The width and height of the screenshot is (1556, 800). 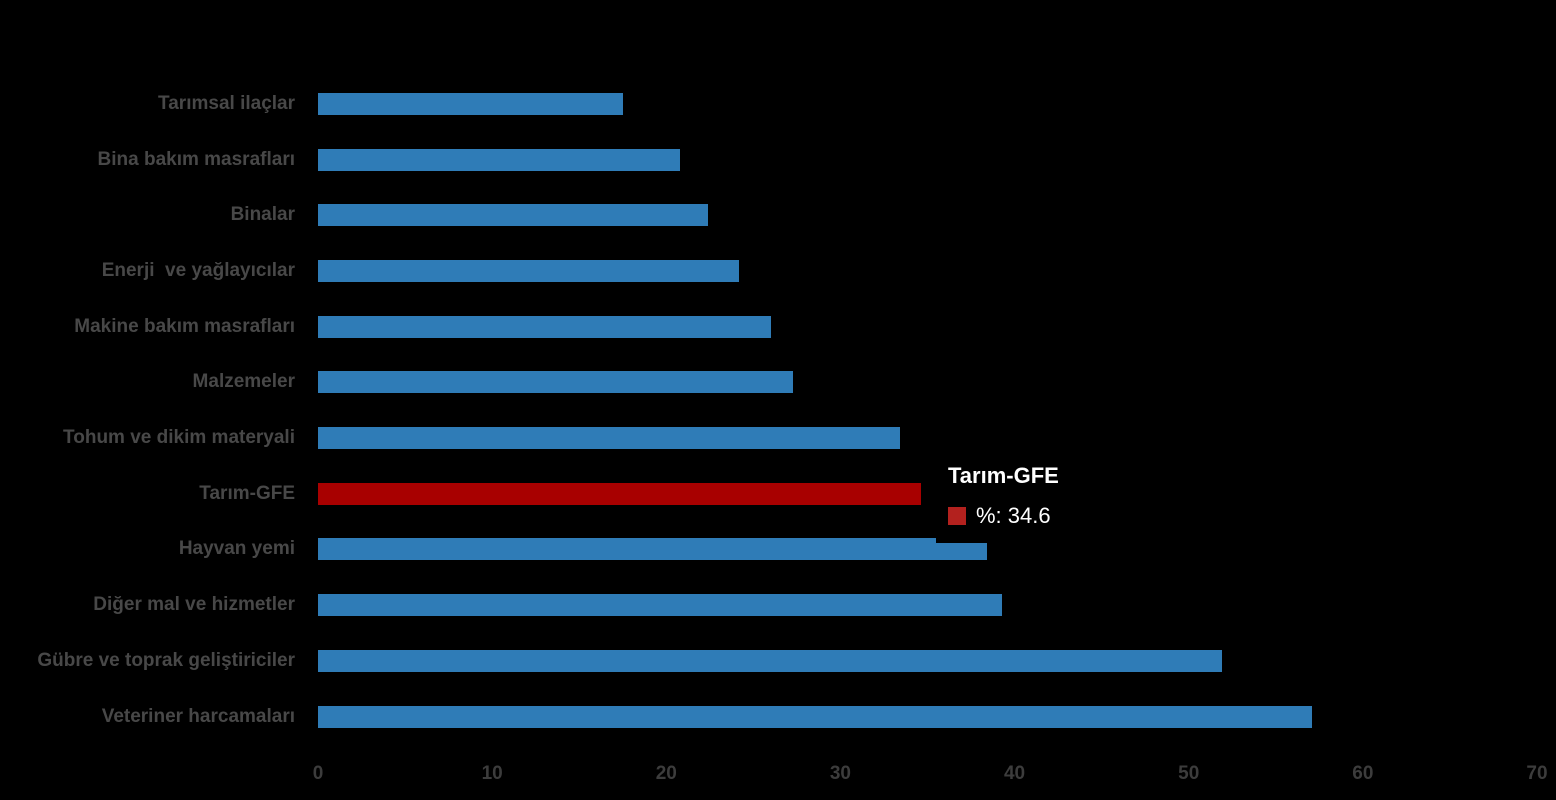 I want to click on category-label: Diğer mal ve hizmetler, so click(x=194, y=605).